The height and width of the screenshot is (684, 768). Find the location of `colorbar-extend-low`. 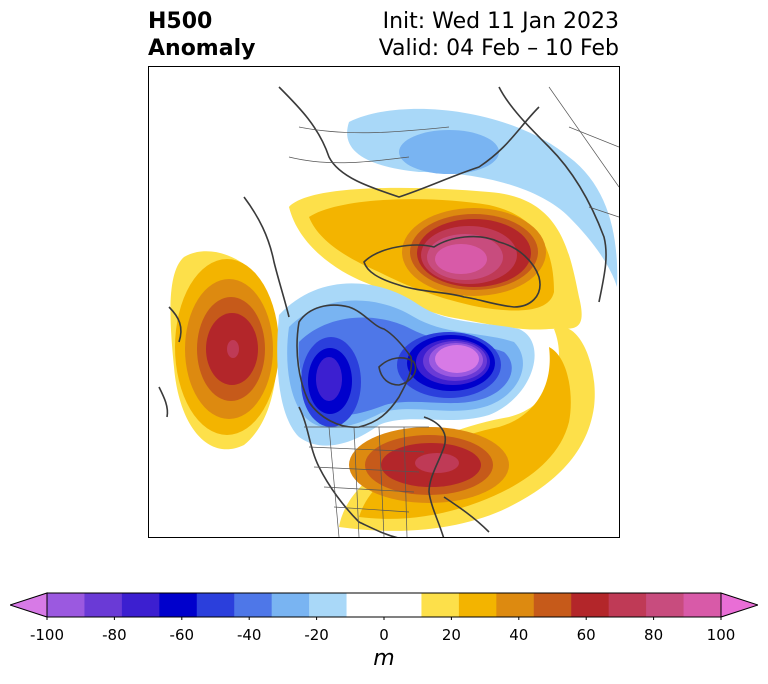

colorbar-extend-low is located at coordinates (29, 605).